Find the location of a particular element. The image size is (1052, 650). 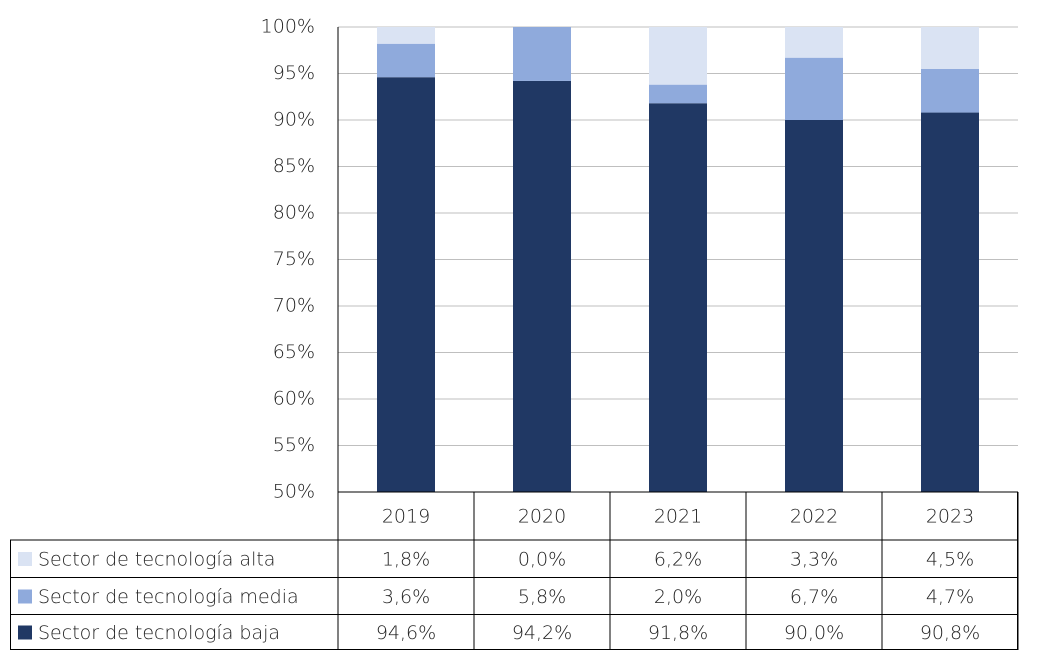

y-tick-label: 55% is located at coordinates (294, 445).